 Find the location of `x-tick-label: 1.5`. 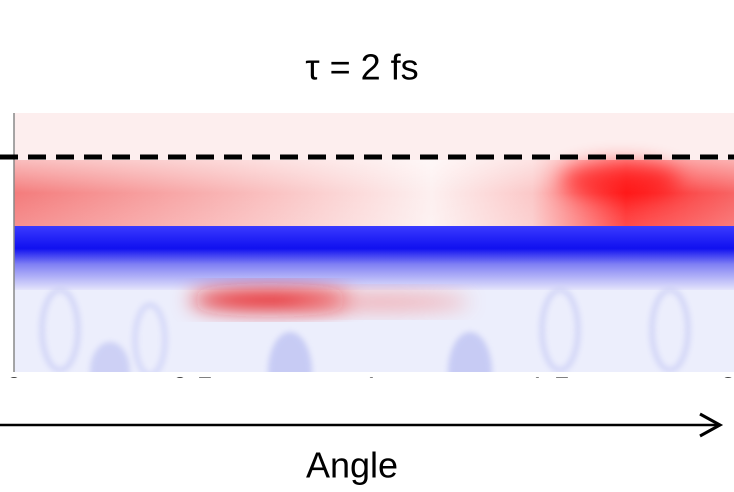

x-tick-label: 1.5 is located at coordinates (550, 388).